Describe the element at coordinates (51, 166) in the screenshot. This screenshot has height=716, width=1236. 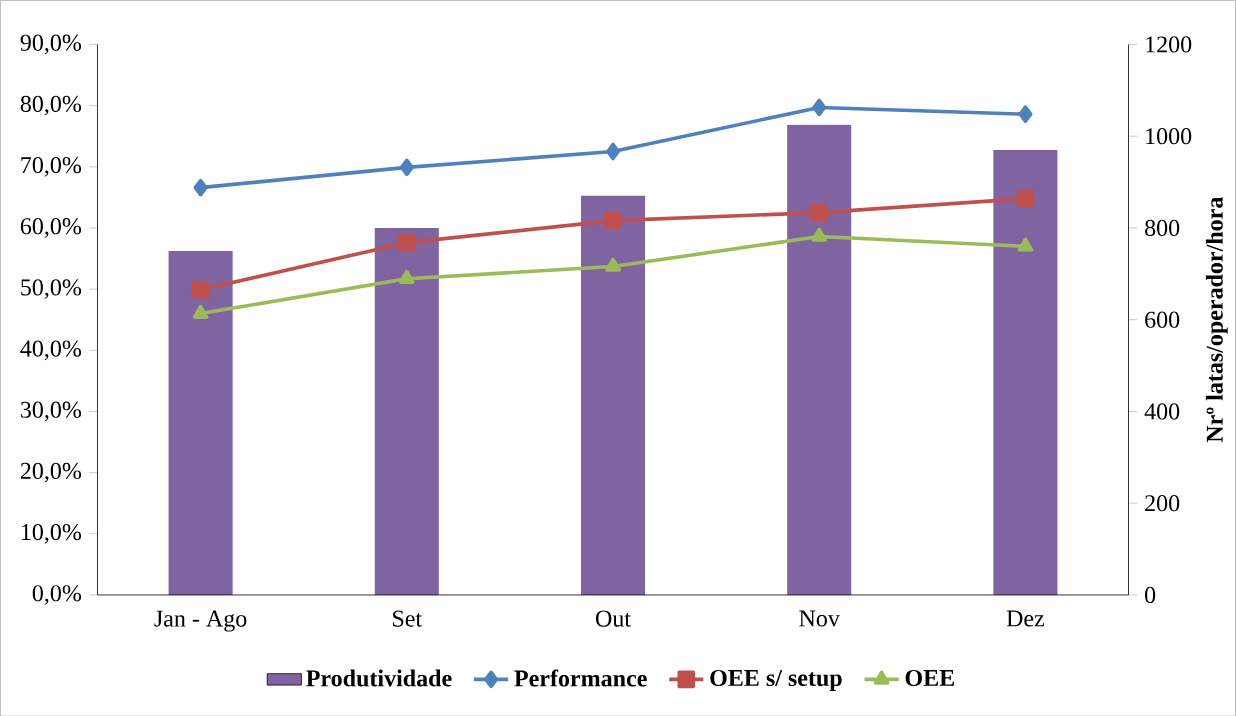
I see `y-tick-label: 70,0%` at that location.